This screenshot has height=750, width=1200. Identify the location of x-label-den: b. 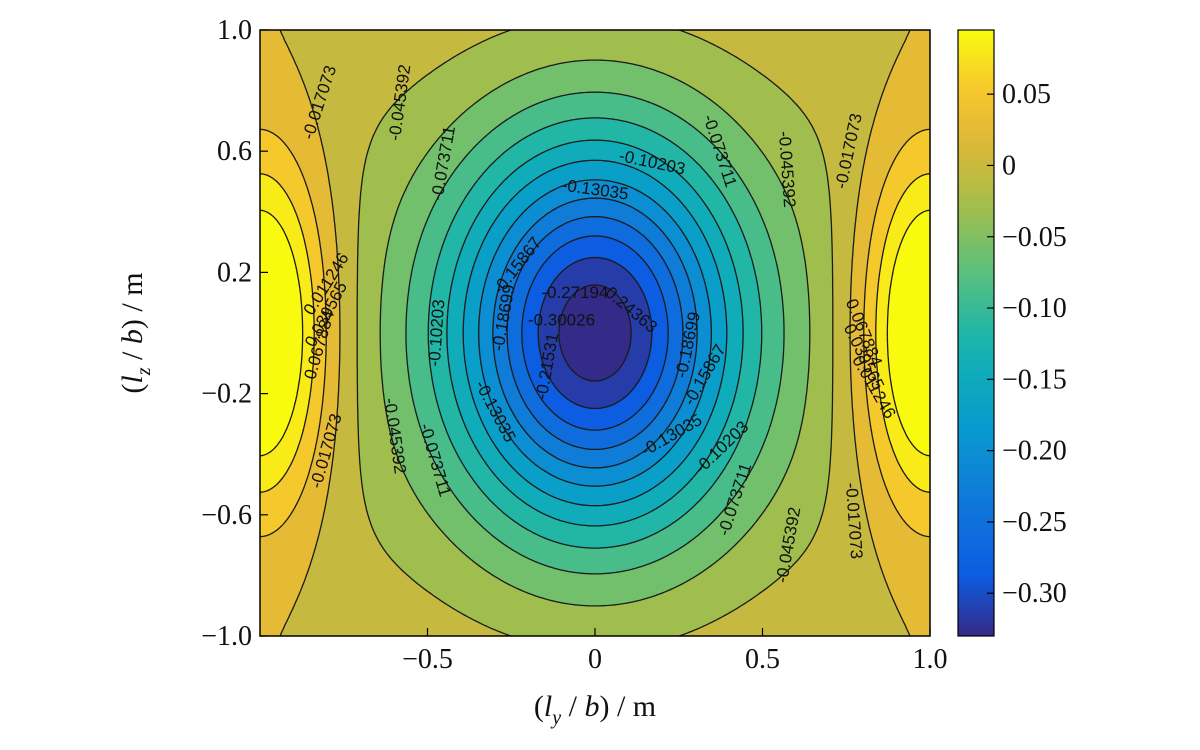
(591, 706).